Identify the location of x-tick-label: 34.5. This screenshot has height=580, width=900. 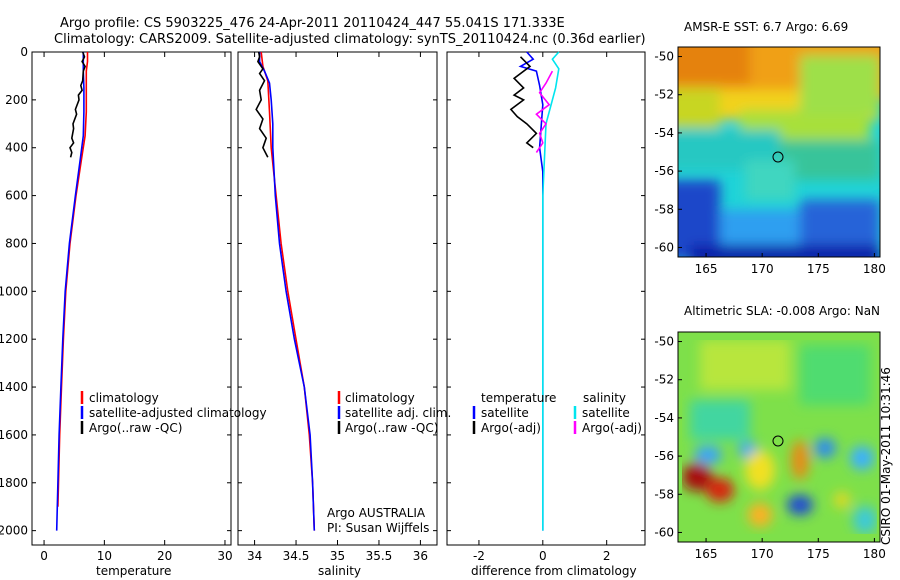
(296, 556).